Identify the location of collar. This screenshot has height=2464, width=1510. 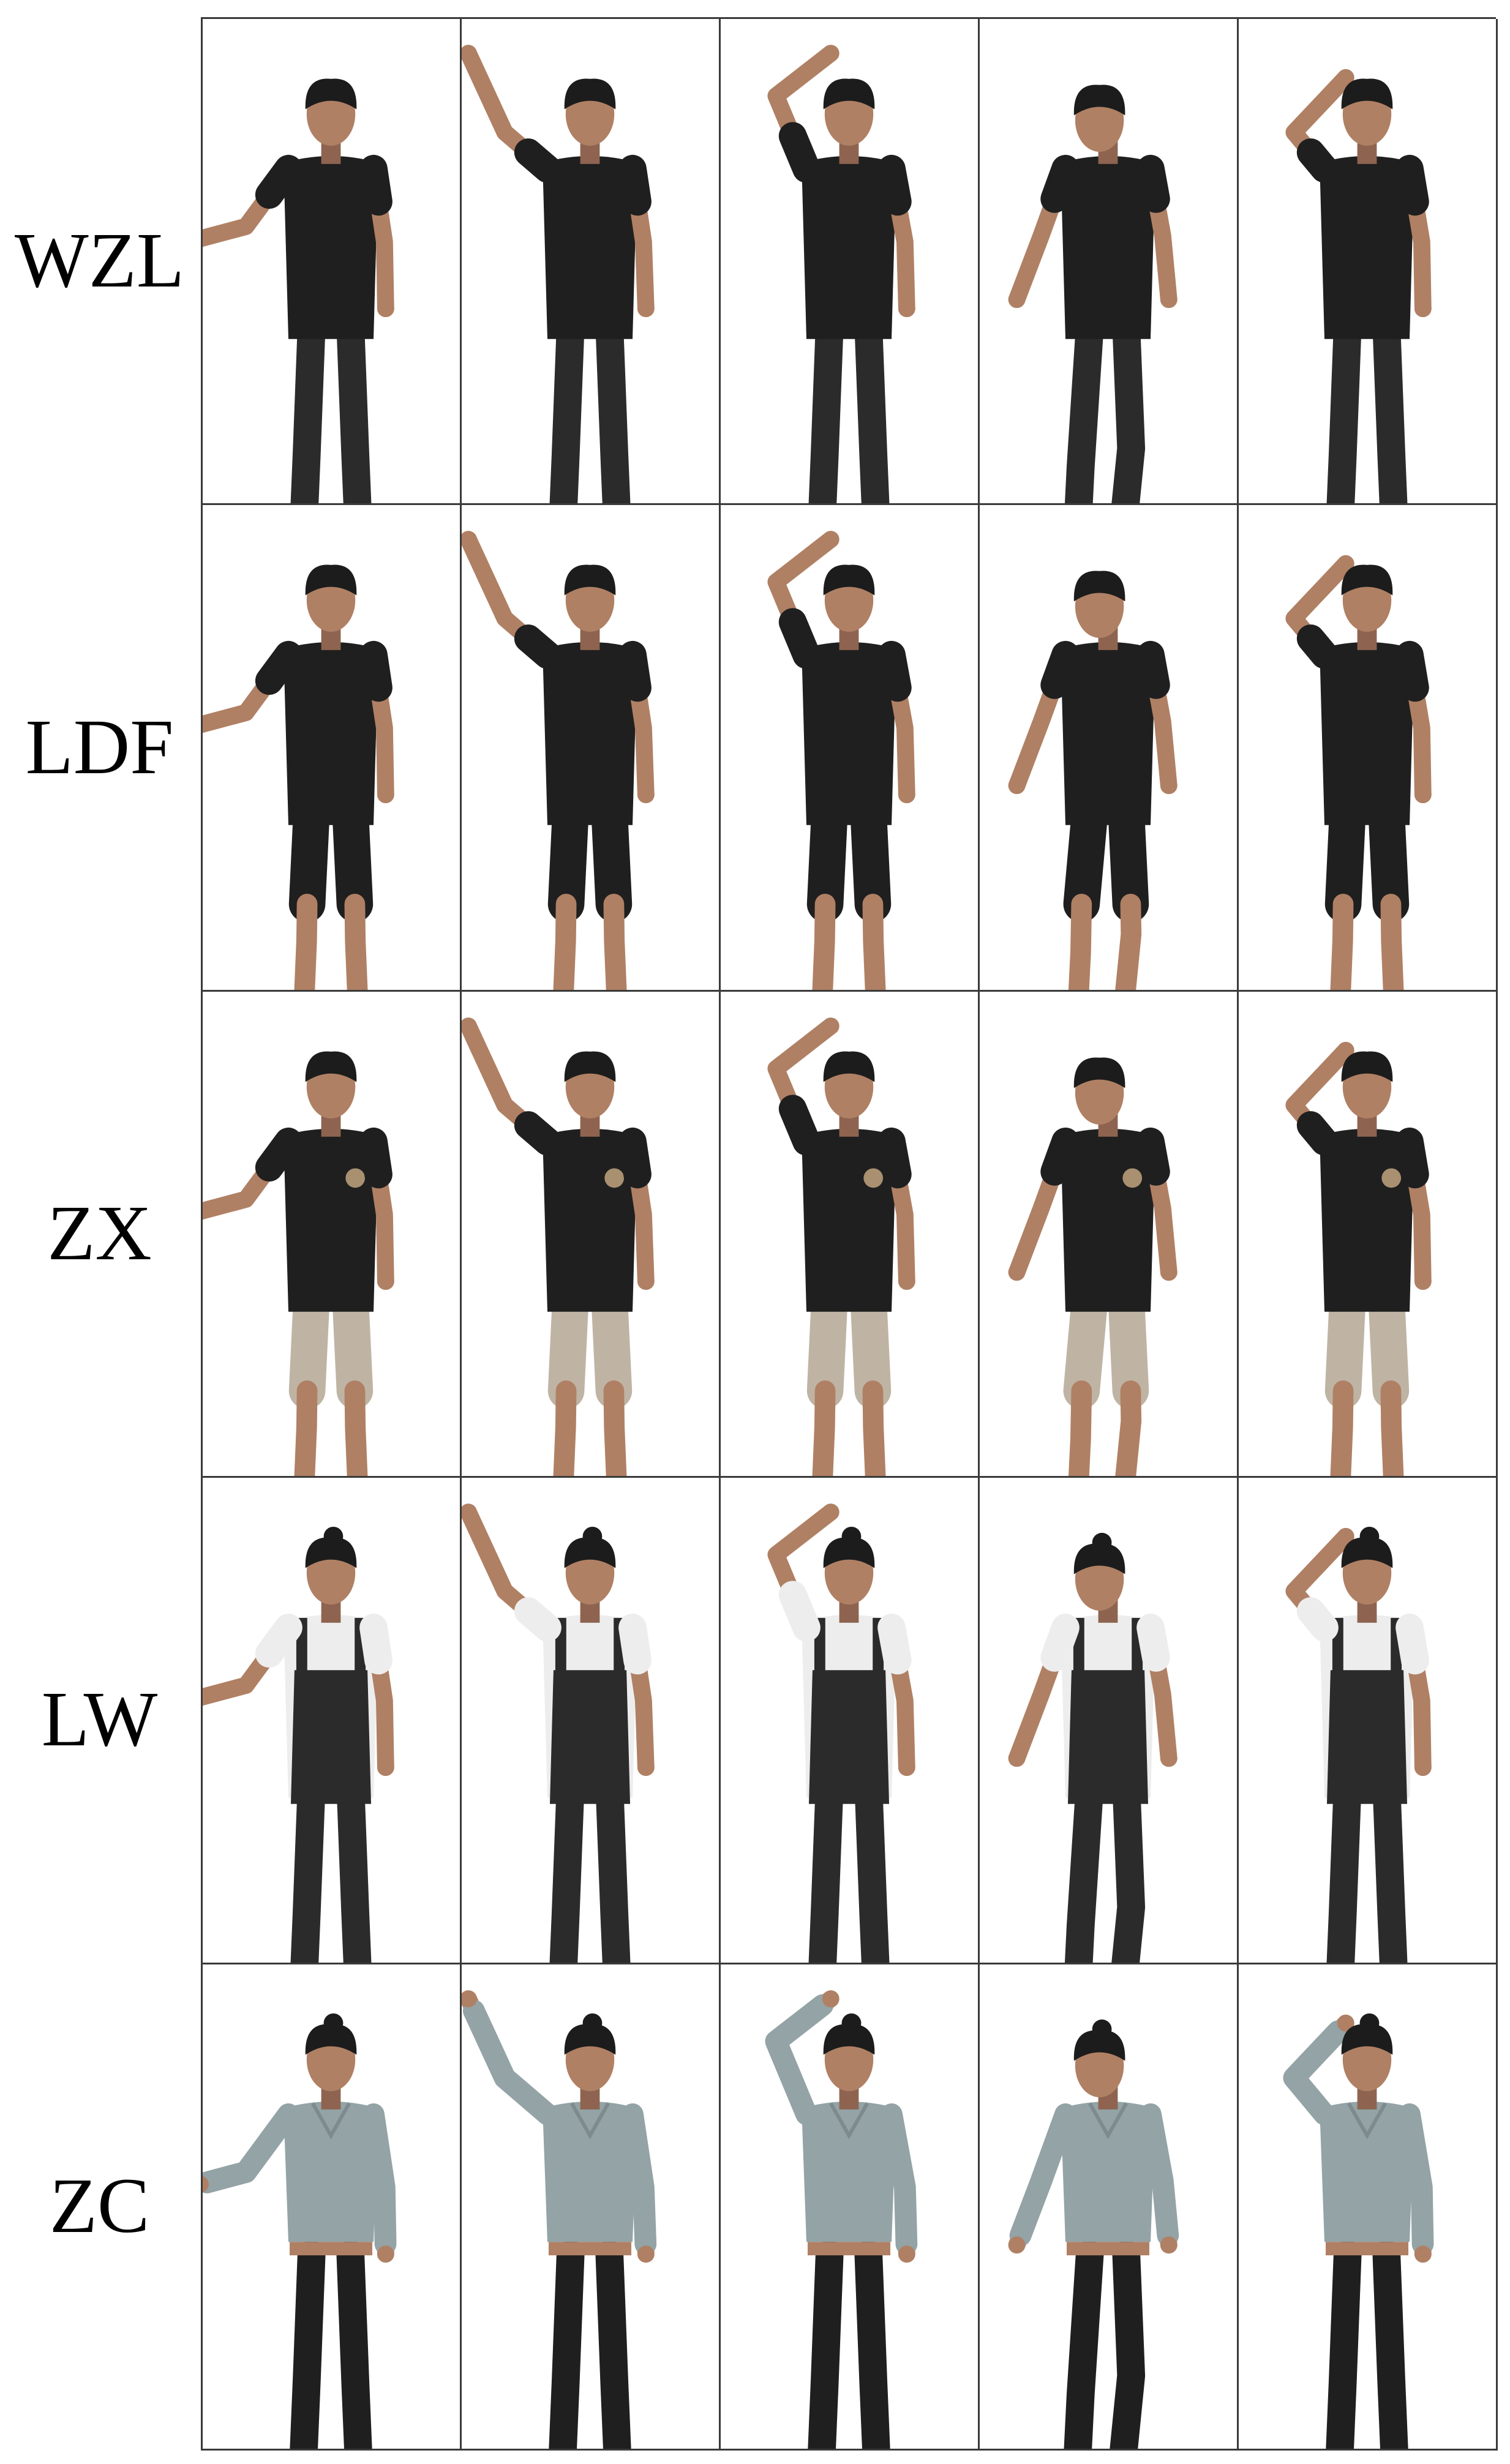
(590, 2121).